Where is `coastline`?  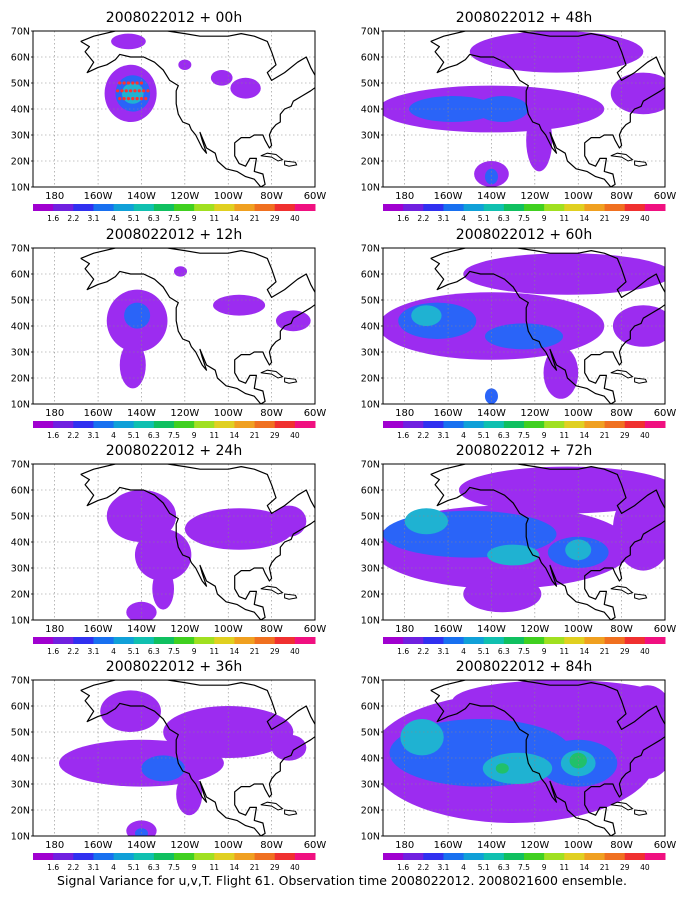
coastline is located at coordinates (547, 542).